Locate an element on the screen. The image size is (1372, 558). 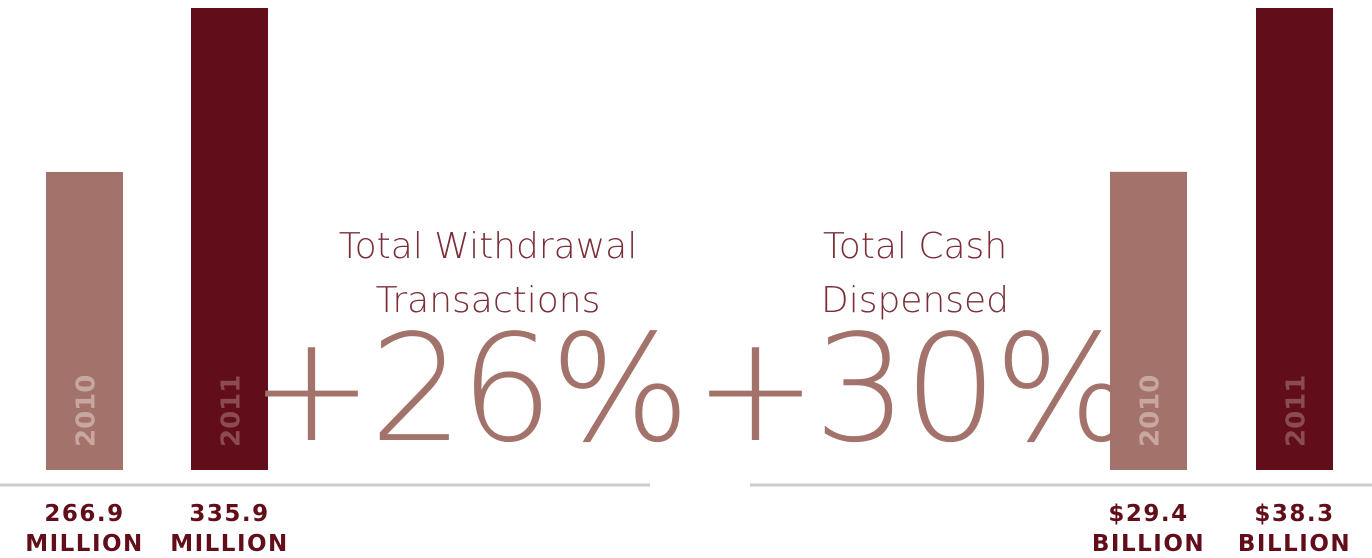
change-annotation: +26% is located at coordinates (468, 389).